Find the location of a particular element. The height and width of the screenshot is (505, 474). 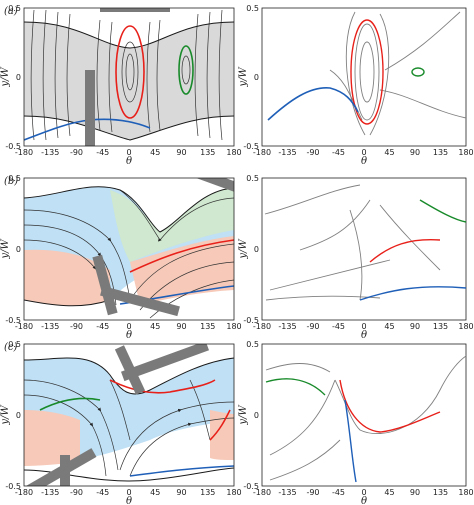

green-orbit-a is located at coordinates (186, 70).